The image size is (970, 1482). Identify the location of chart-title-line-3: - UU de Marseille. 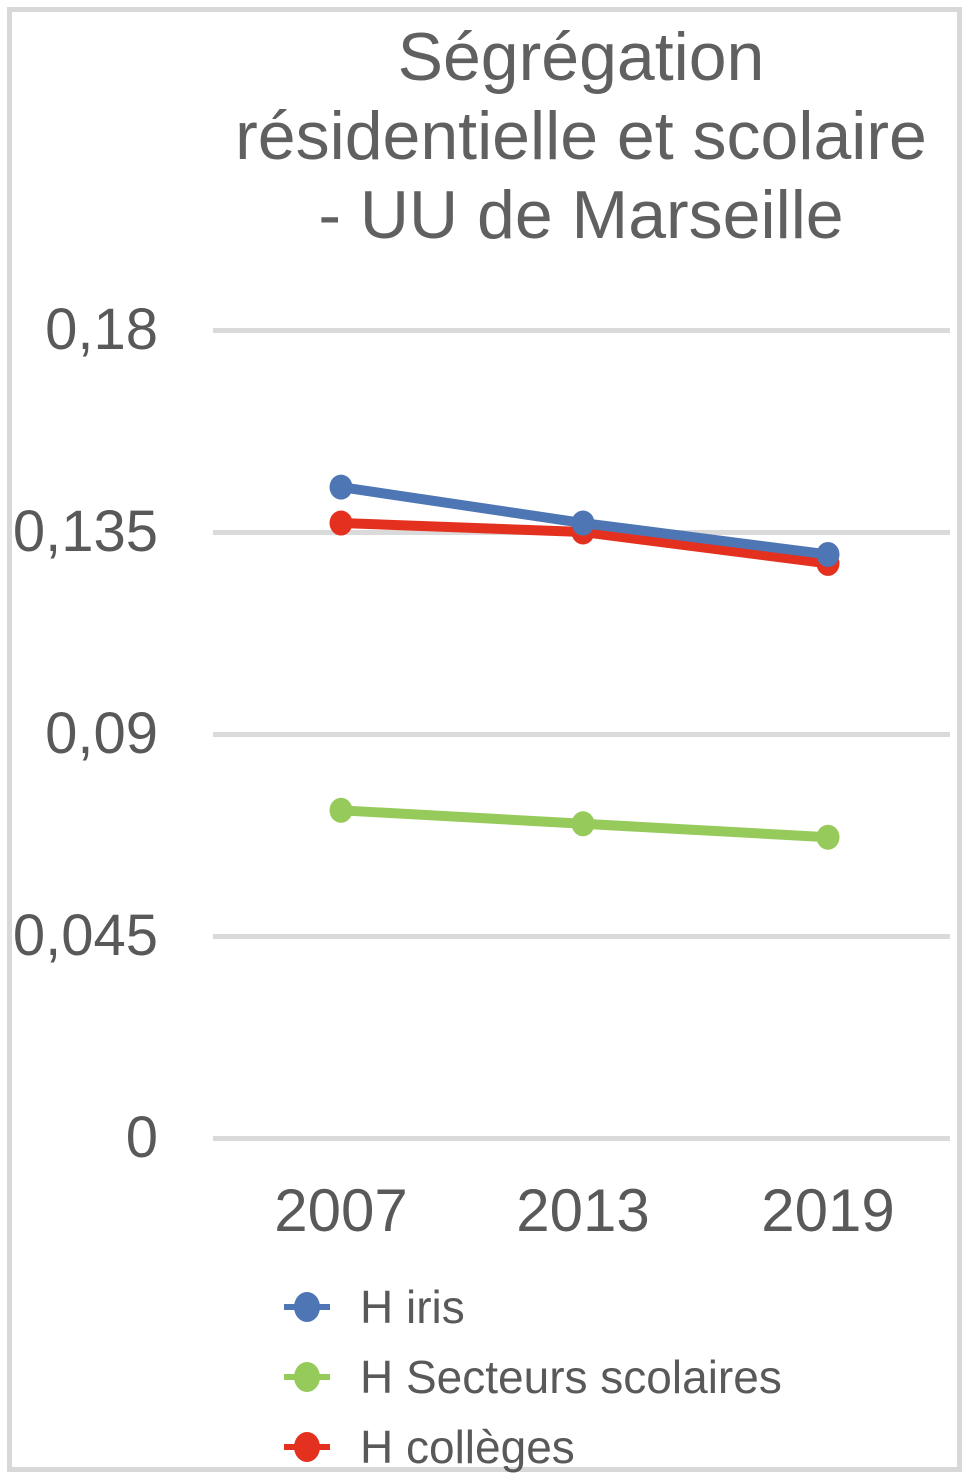
(581, 215).